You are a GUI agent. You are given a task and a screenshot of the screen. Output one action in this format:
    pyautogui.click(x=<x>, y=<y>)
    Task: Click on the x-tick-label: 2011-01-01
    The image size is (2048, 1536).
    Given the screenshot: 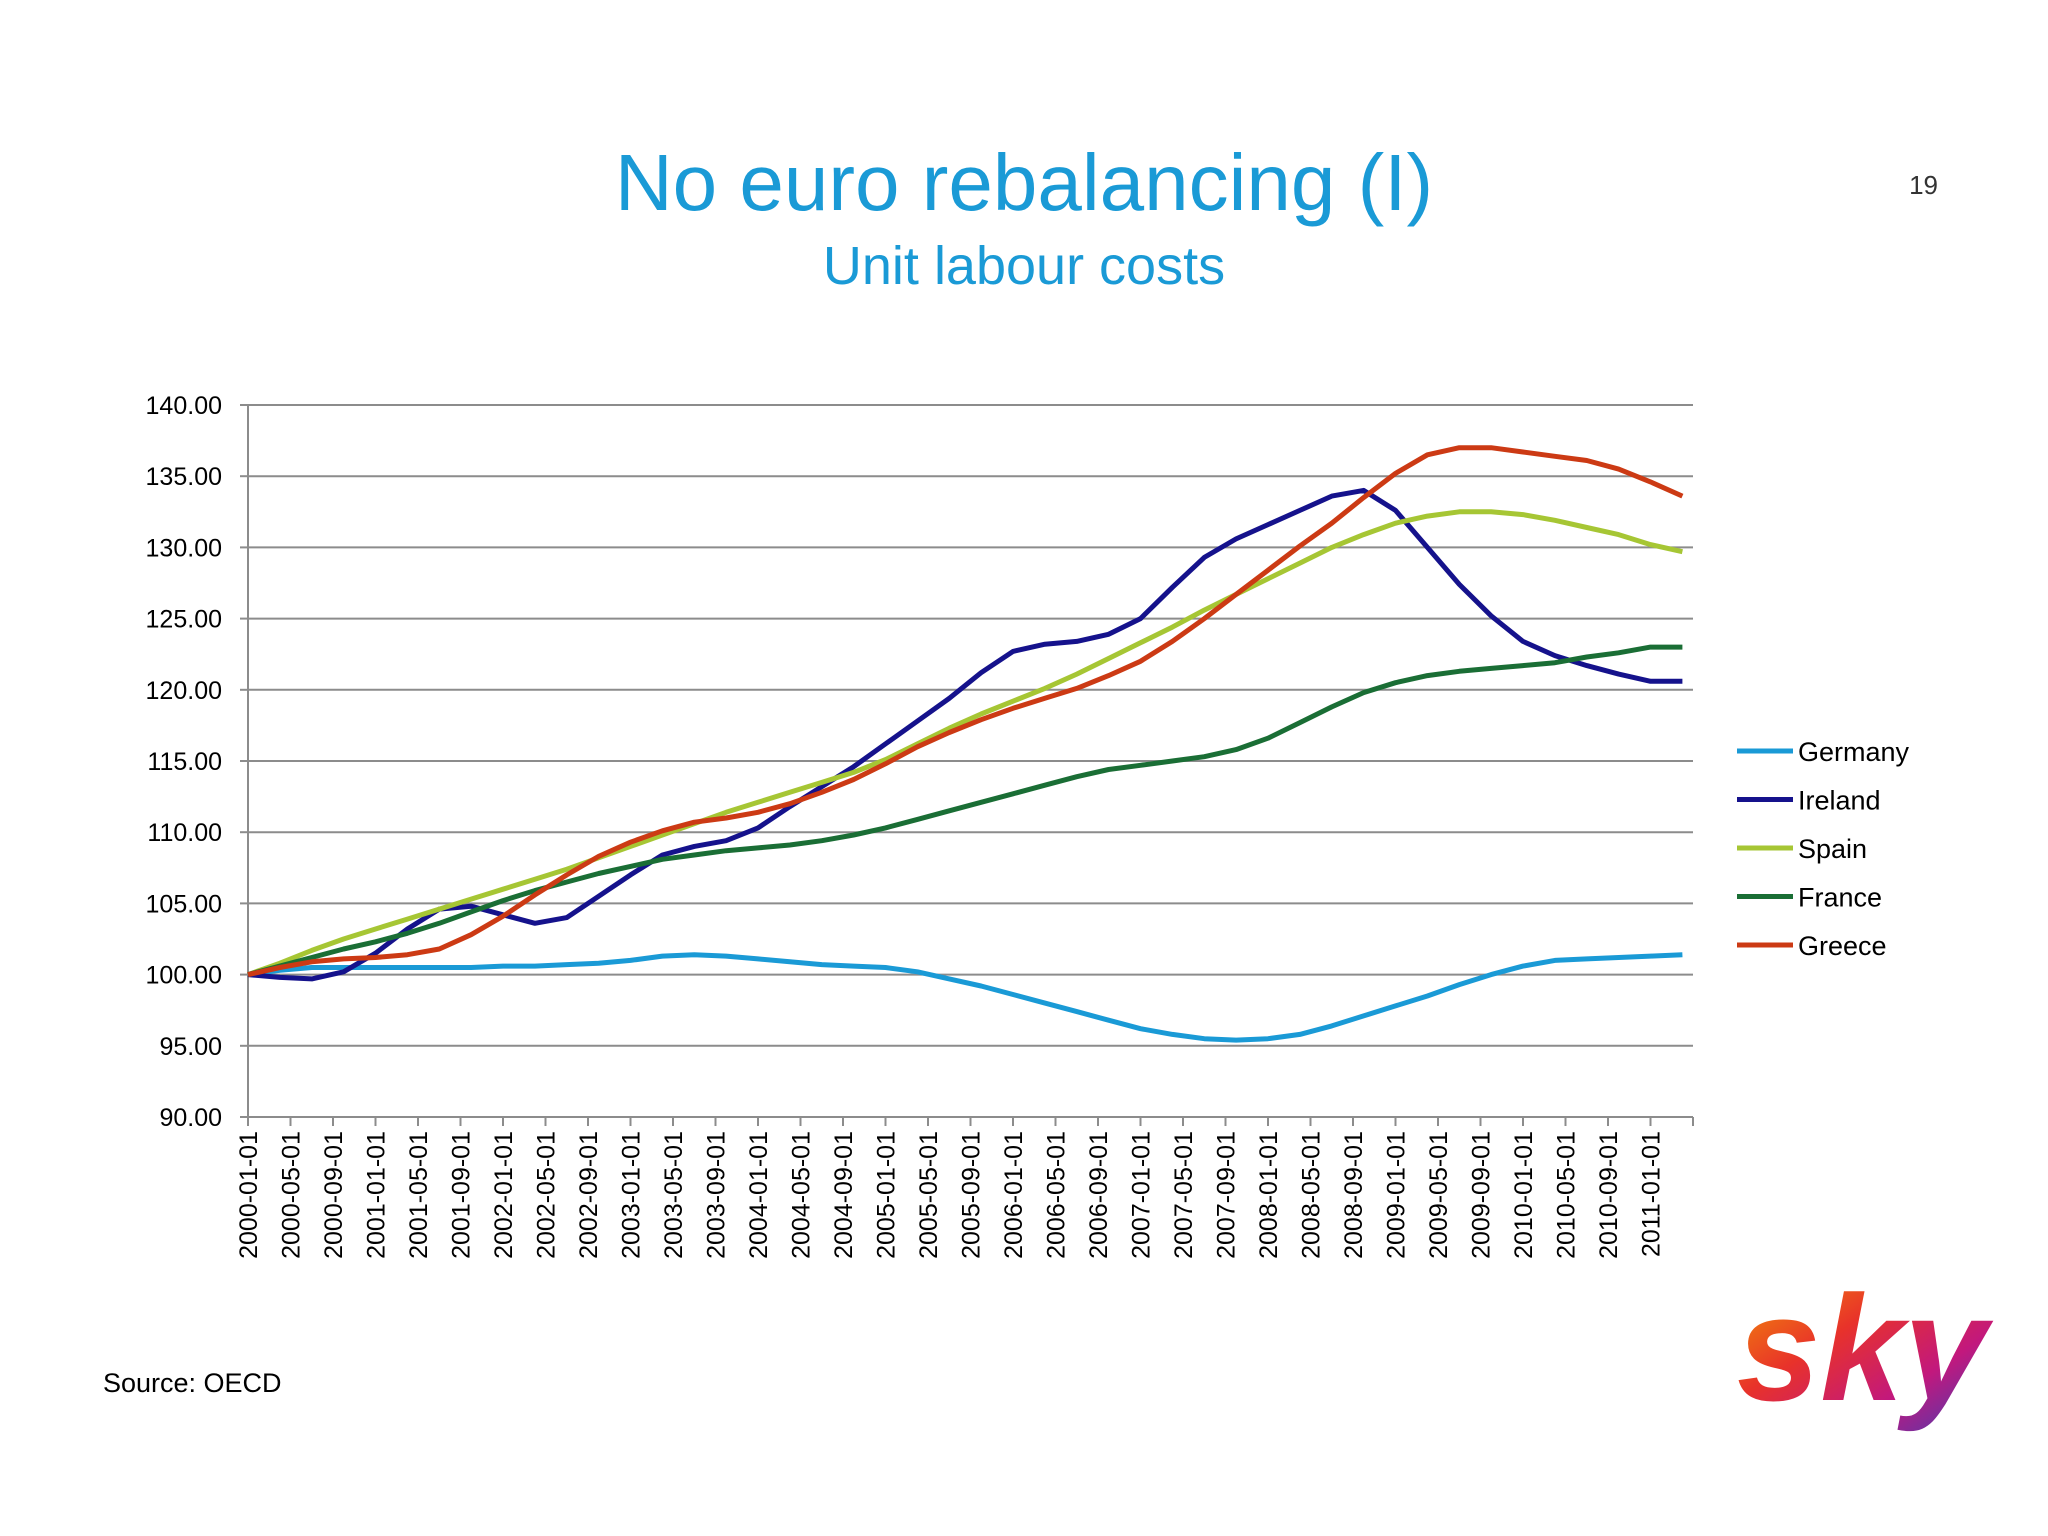 What is the action you would take?
    pyautogui.click(x=1652, y=1194)
    